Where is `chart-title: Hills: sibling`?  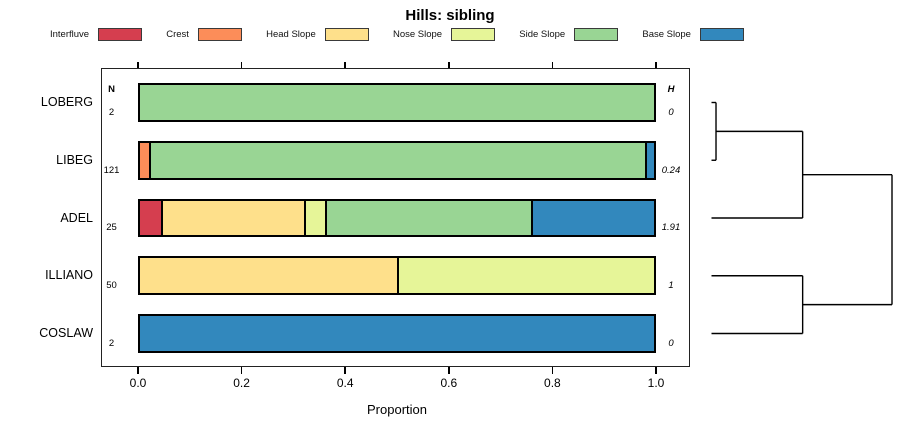
chart-title: Hills: sibling is located at coordinates (450, 15).